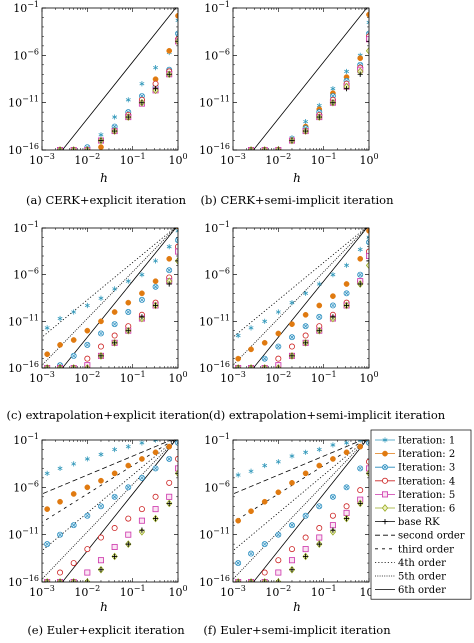  What do you see at coordinates (426, 509) in the screenshot?
I see `legend-label: Iteration: 6` at bounding box center [426, 509].